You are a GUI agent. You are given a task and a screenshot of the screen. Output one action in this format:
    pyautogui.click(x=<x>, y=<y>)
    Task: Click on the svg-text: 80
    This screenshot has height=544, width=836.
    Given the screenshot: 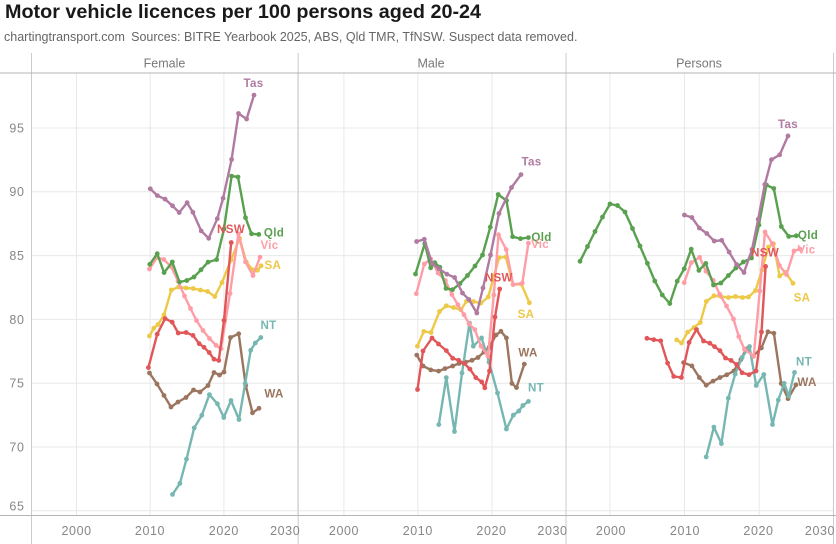 What is the action you would take?
    pyautogui.click(x=16, y=320)
    